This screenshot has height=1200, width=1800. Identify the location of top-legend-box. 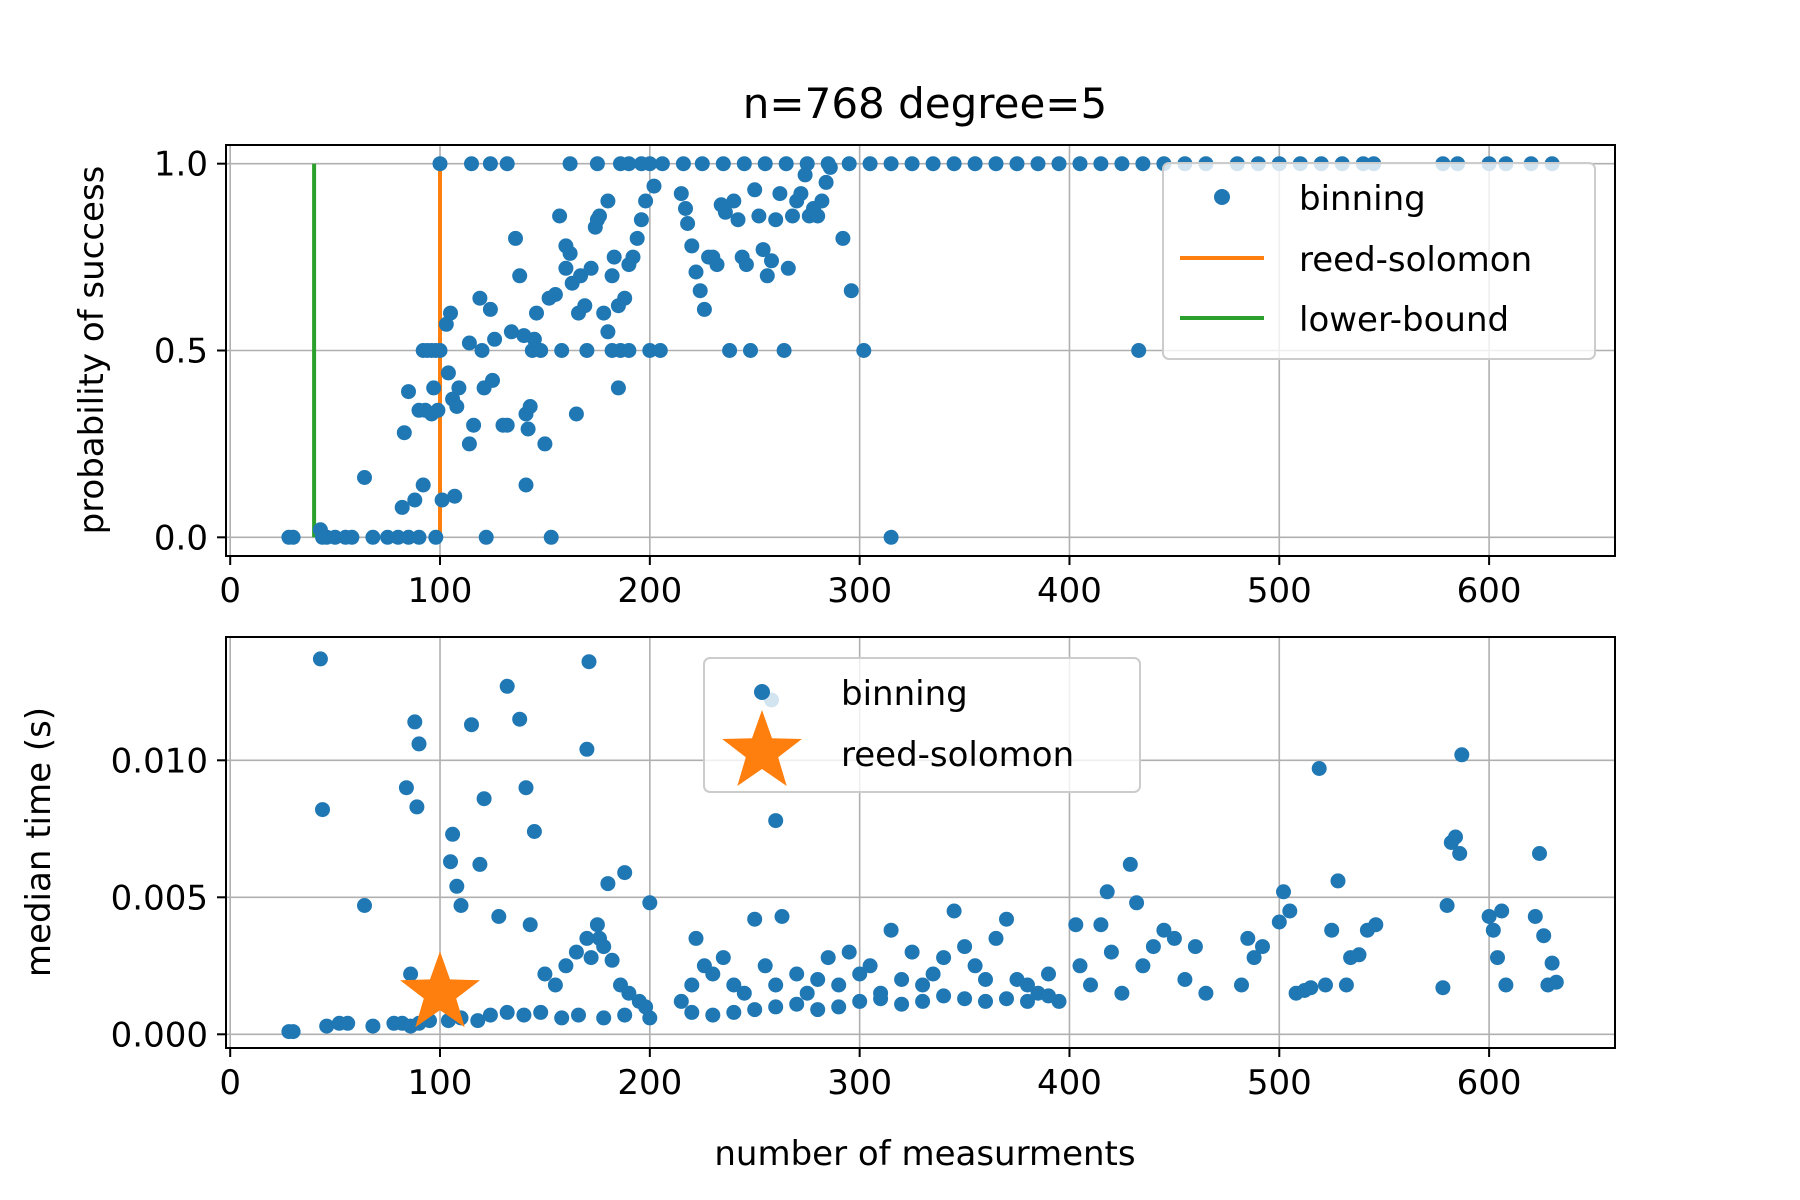
(1379, 261).